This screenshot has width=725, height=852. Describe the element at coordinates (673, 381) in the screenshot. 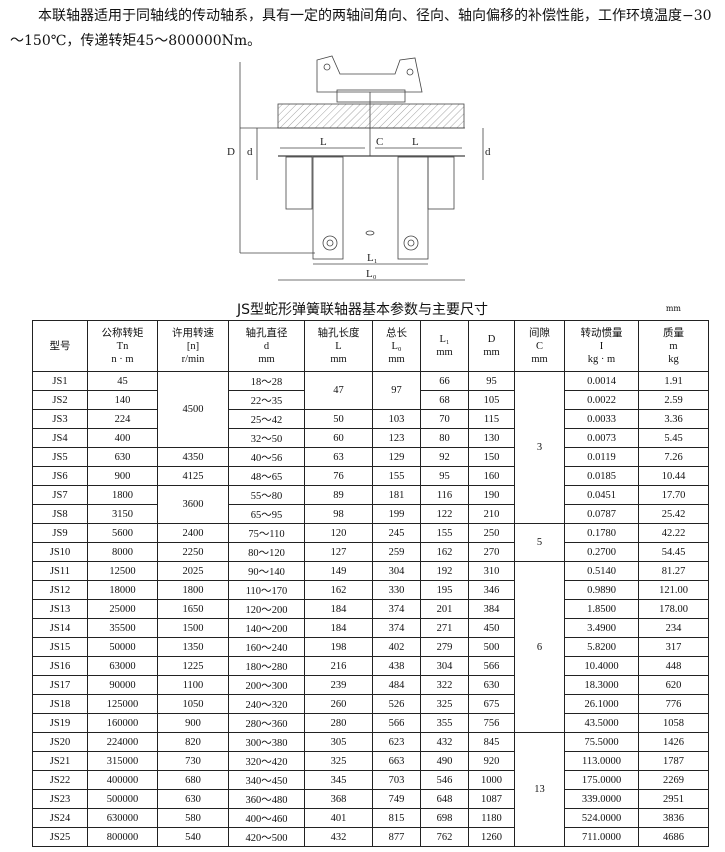

I see `table-cell: 1.91` at that location.